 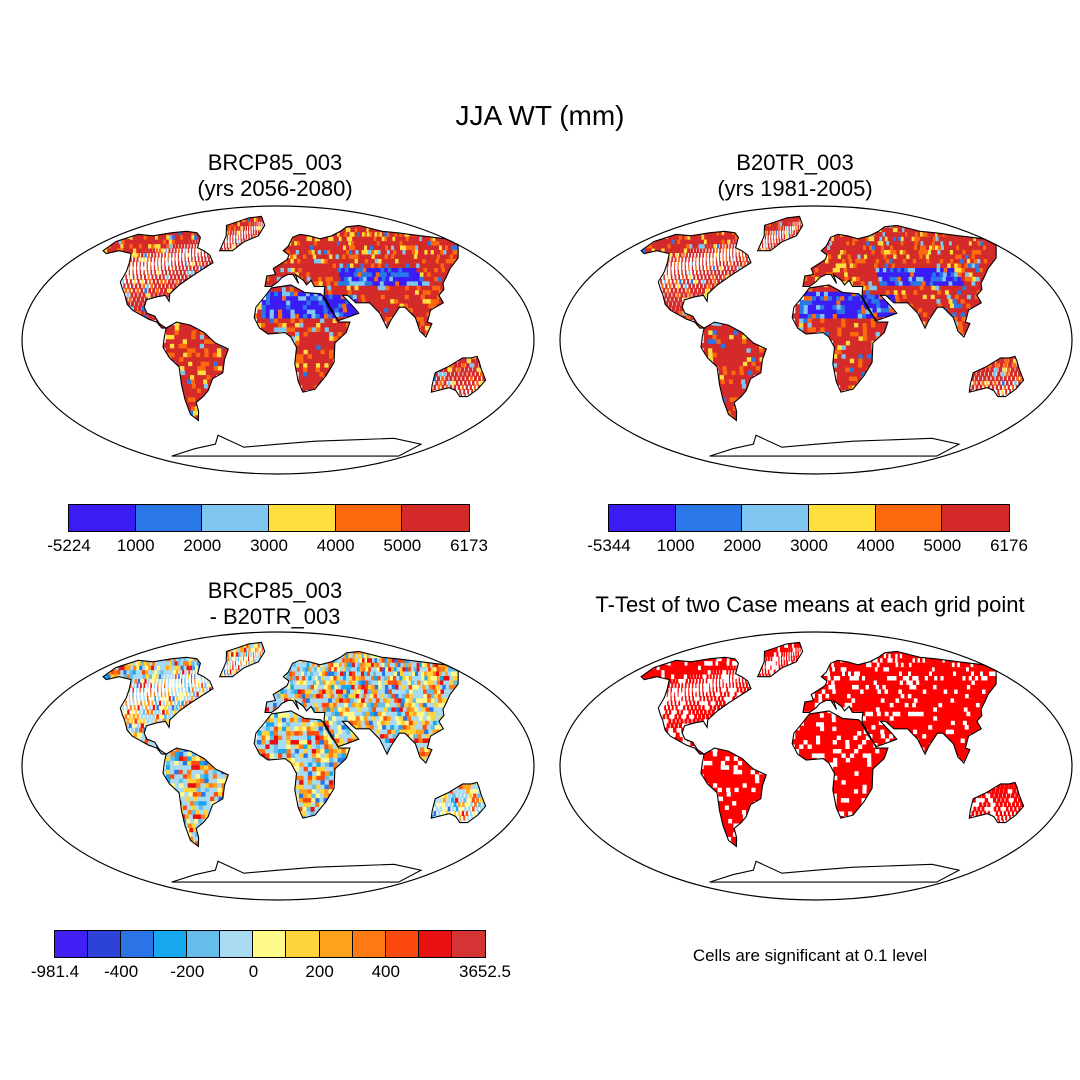 I want to click on colorbar-difference, so click(x=270, y=944).